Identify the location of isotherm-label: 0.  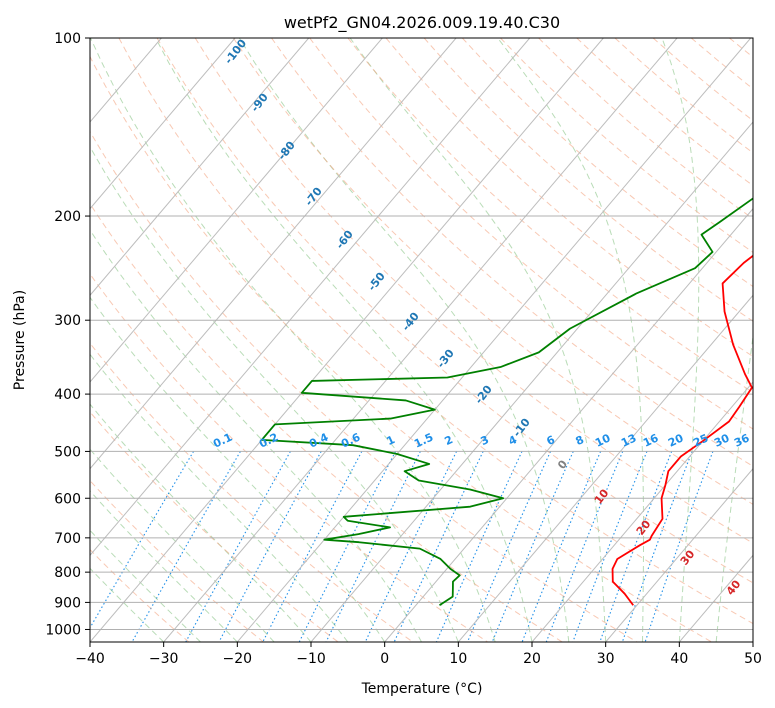
(562, 464).